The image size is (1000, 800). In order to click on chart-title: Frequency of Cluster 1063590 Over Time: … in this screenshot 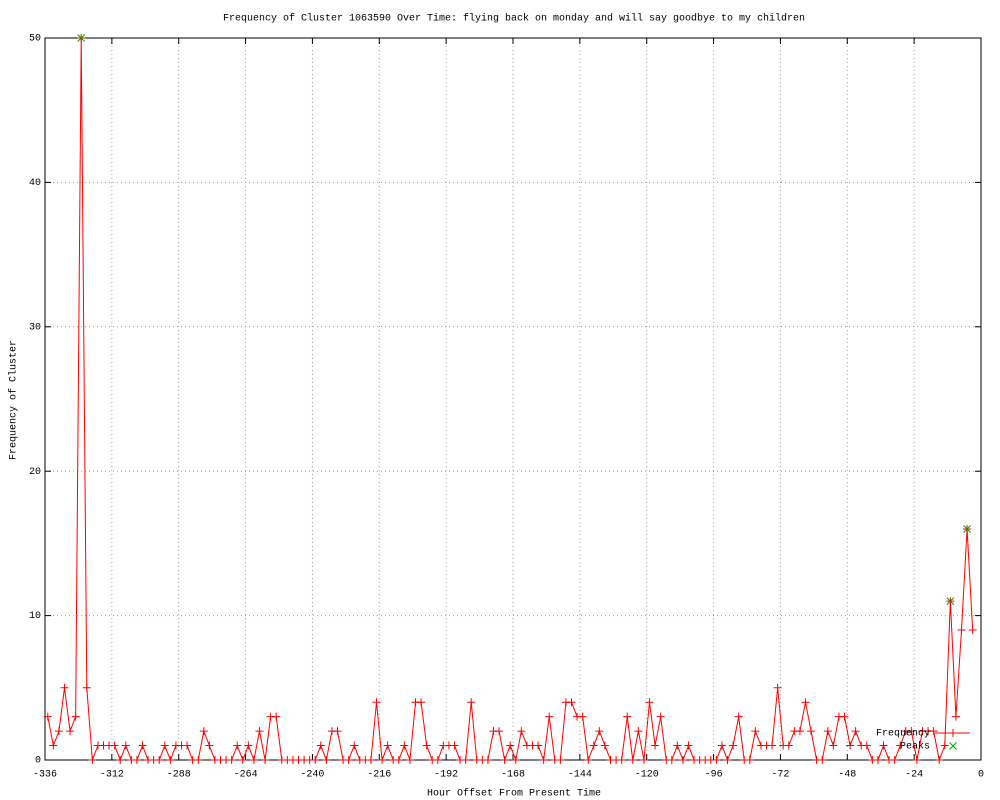, I will do `click(514, 19)`.